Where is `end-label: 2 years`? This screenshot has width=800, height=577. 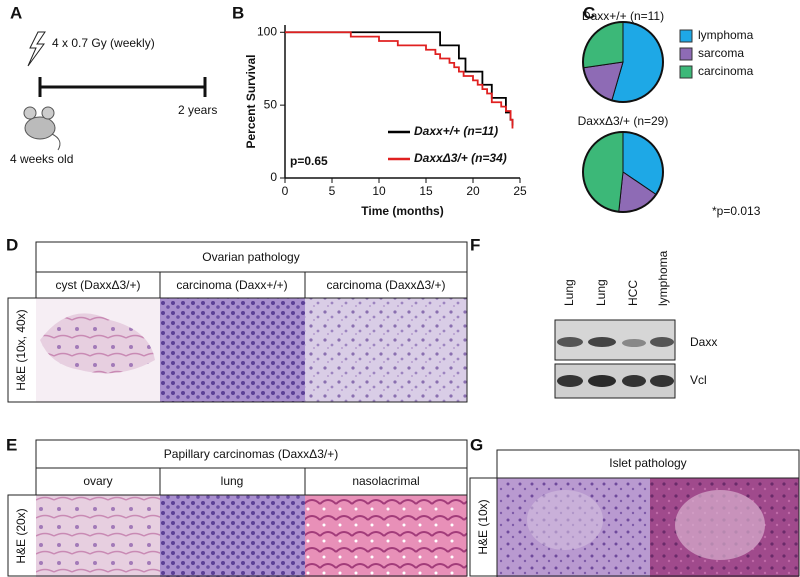 end-label: 2 years is located at coordinates (197, 110).